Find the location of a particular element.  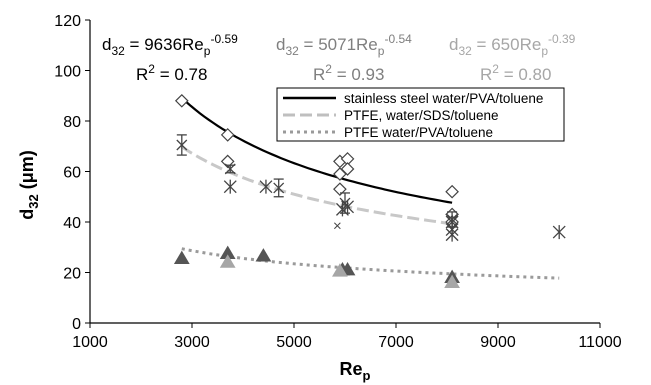

legend-label-stainless-steel: stainless steel water/PVA/toluene is located at coordinates (443, 98).